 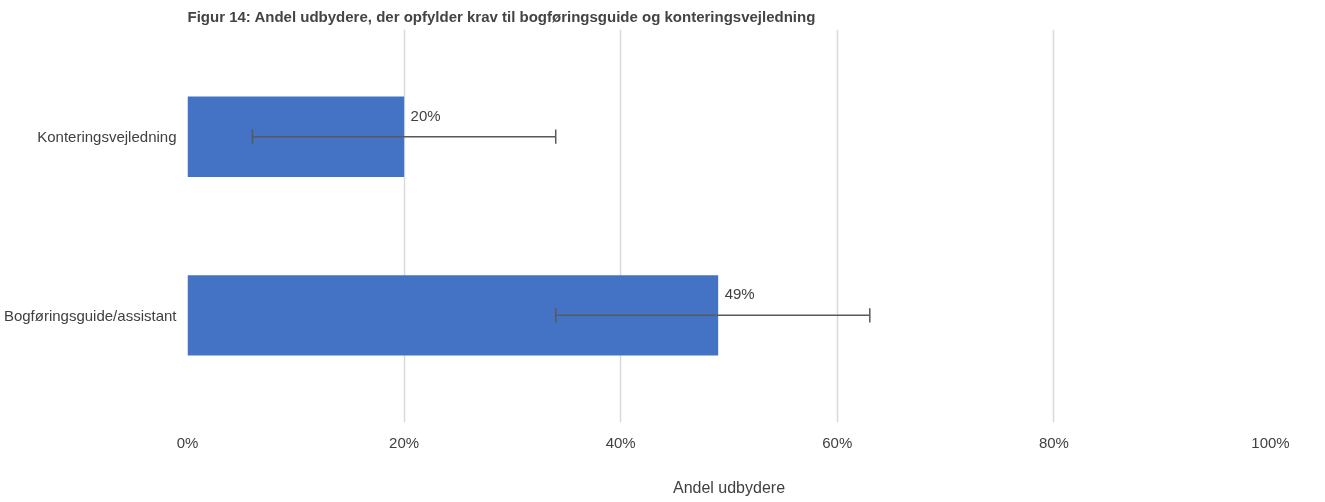 I want to click on x-tick-label: 60%, so click(x=837, y=442).